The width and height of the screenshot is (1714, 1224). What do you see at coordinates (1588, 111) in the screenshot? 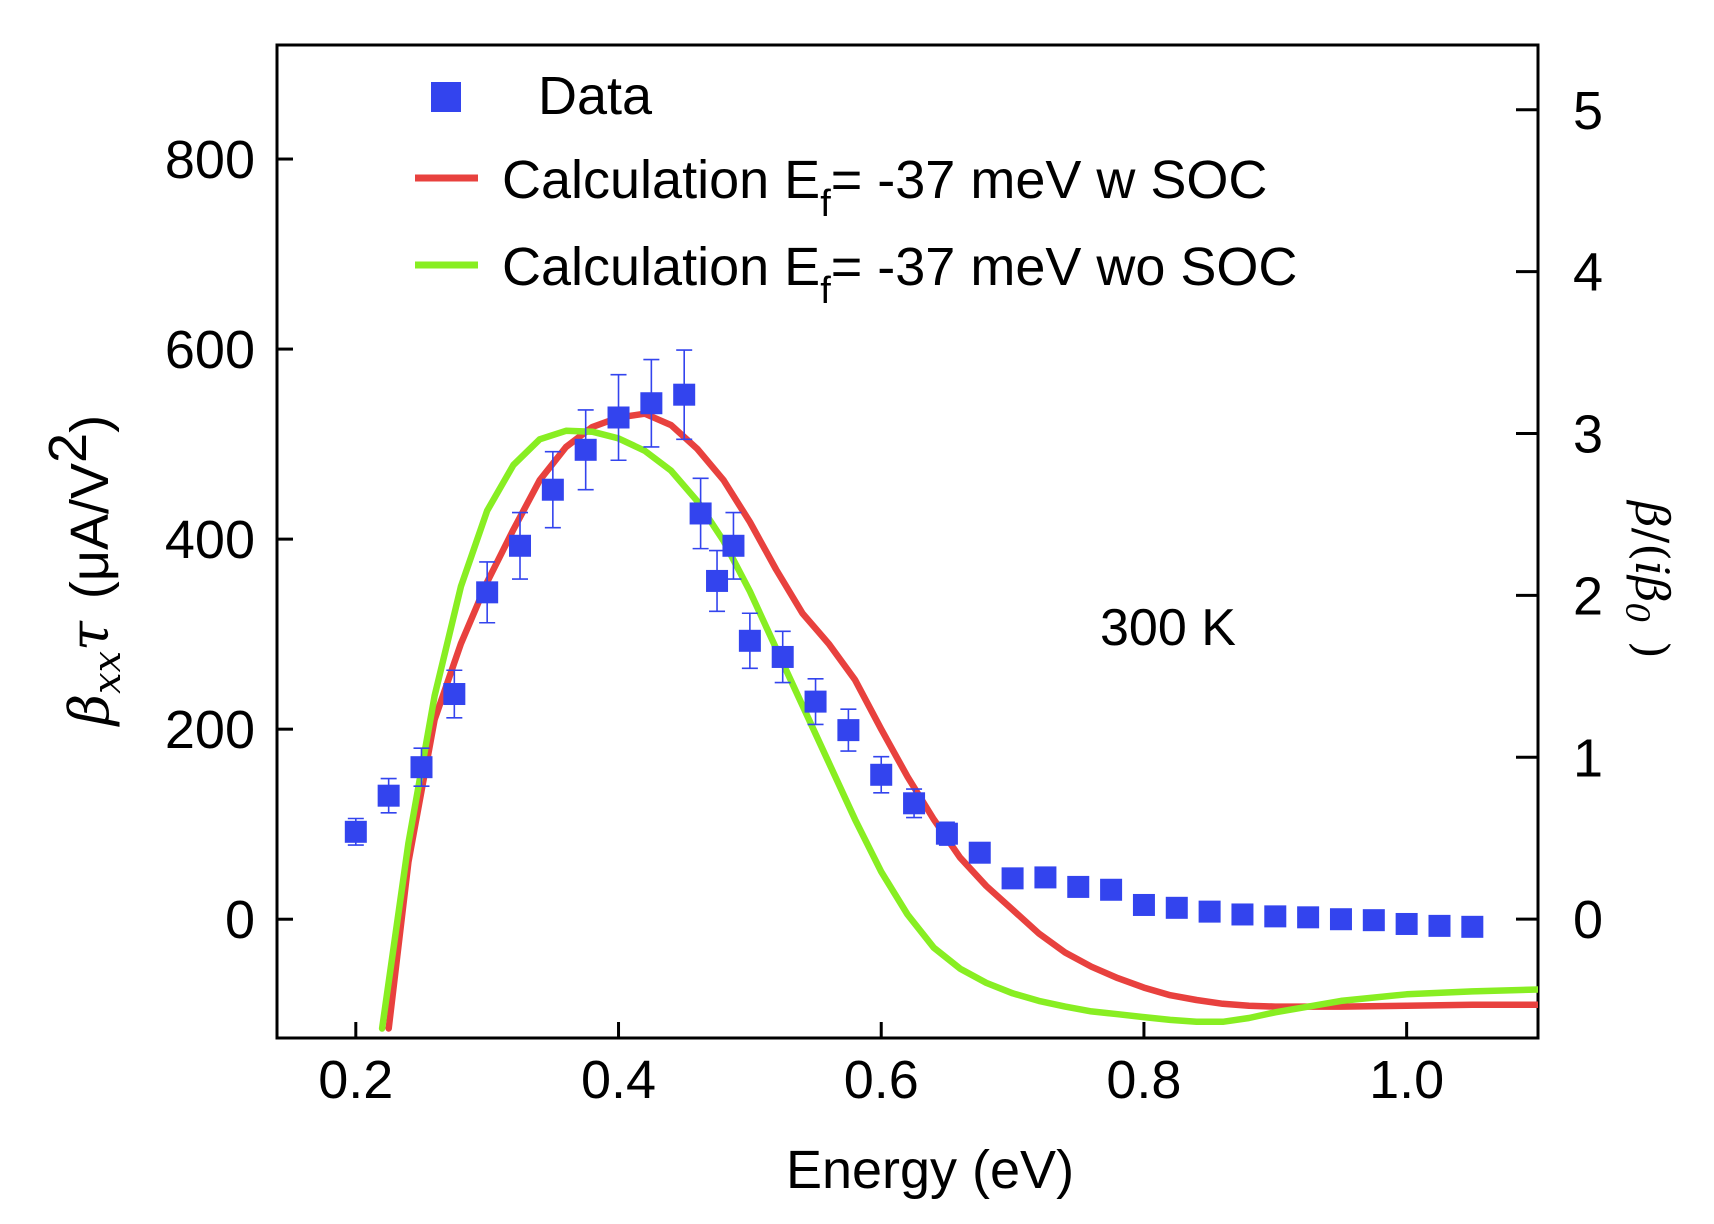
I see `y2-tick-label: 5` at bounding box center [1588, 111].